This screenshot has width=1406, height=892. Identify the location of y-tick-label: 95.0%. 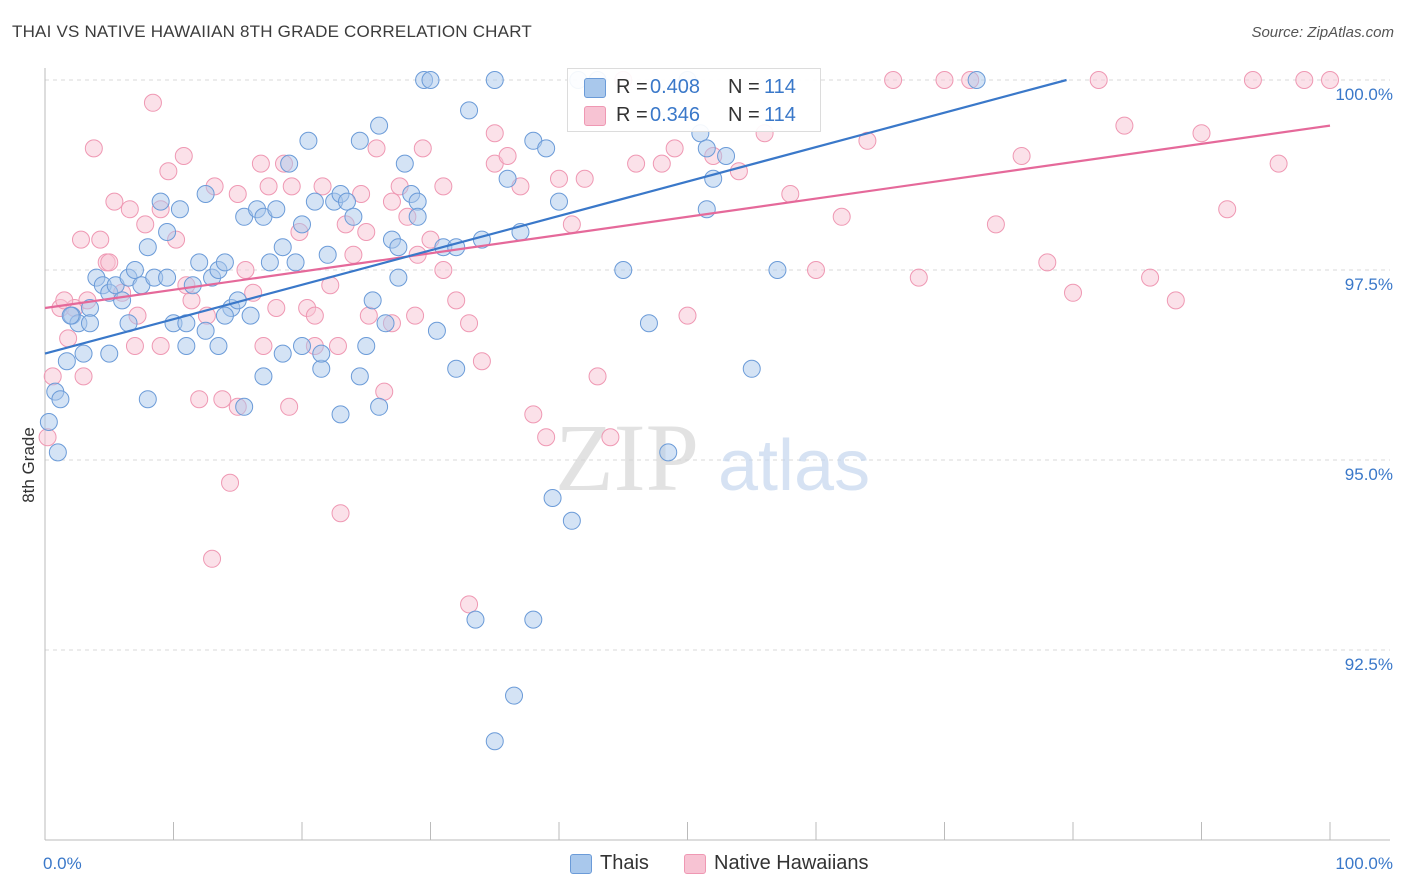
(1369, 474).